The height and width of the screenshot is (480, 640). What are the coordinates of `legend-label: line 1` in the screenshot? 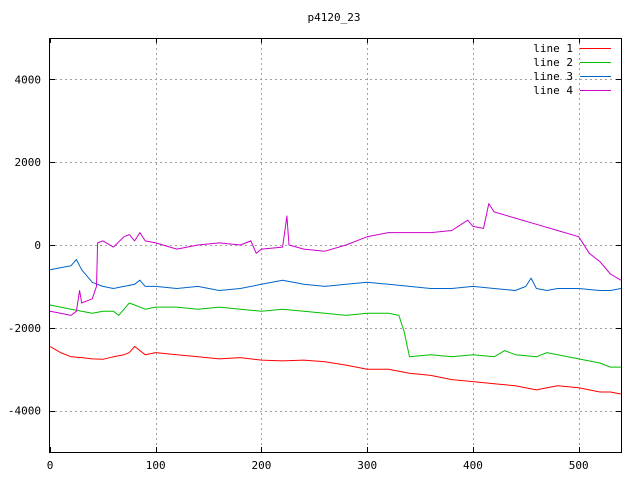 It's located at (553, 48).